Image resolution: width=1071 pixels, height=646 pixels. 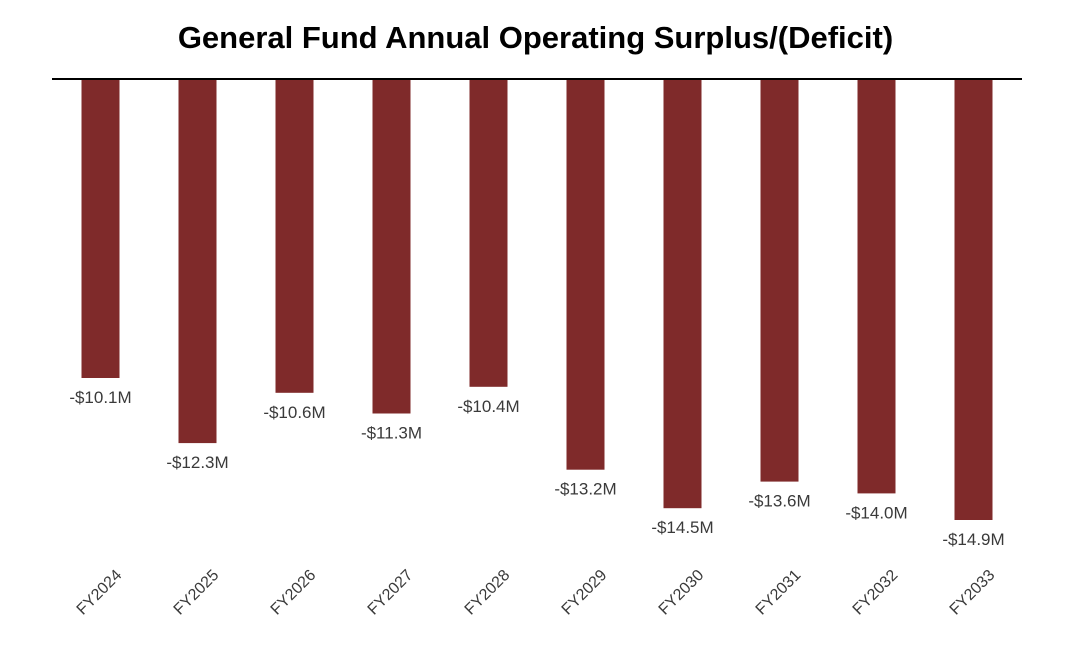 I want to click on data-label-fy2028: -$10.4M, so click(x=488, y=406).